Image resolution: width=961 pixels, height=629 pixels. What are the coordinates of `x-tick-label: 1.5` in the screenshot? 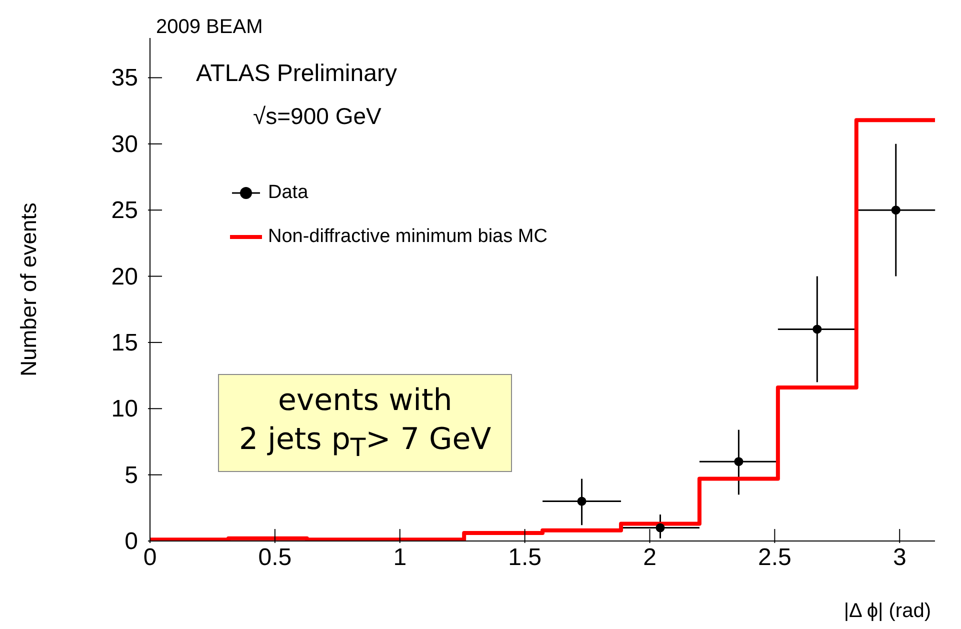 It's located at (525, 557).